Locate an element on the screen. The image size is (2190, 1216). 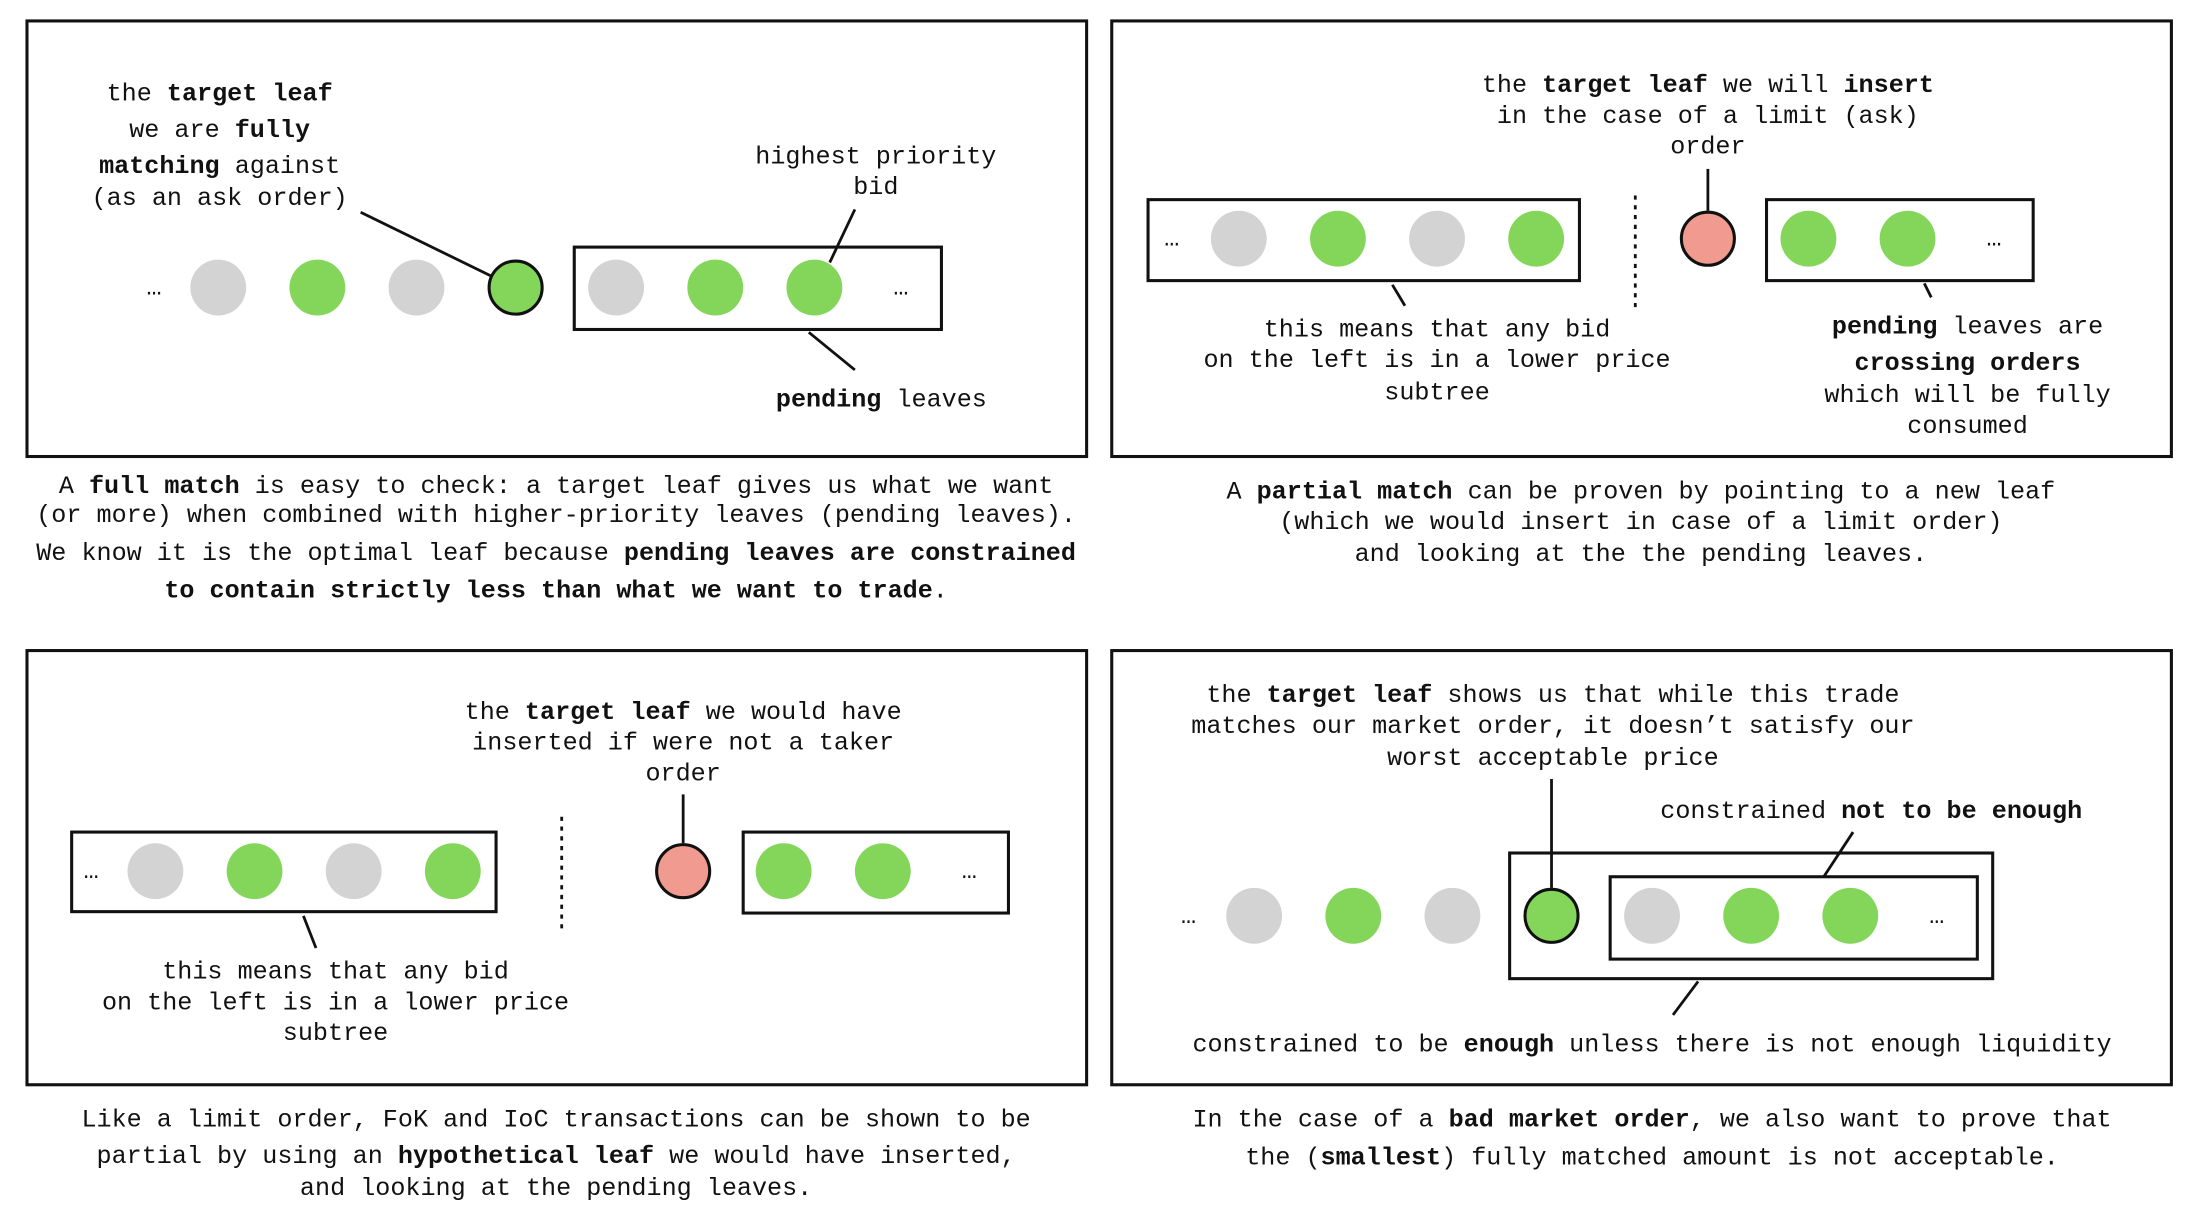
left-pointer is located at coordinates (1399, 295).